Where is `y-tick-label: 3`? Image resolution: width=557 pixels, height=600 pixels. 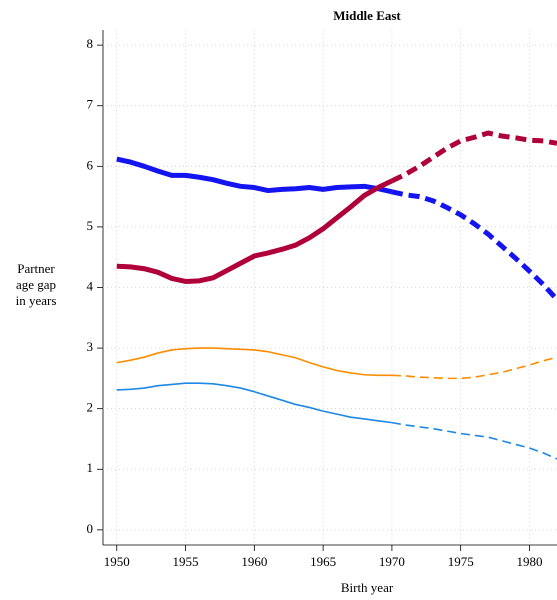
y-tick-label: 3 is located at coordinates (90, 346).